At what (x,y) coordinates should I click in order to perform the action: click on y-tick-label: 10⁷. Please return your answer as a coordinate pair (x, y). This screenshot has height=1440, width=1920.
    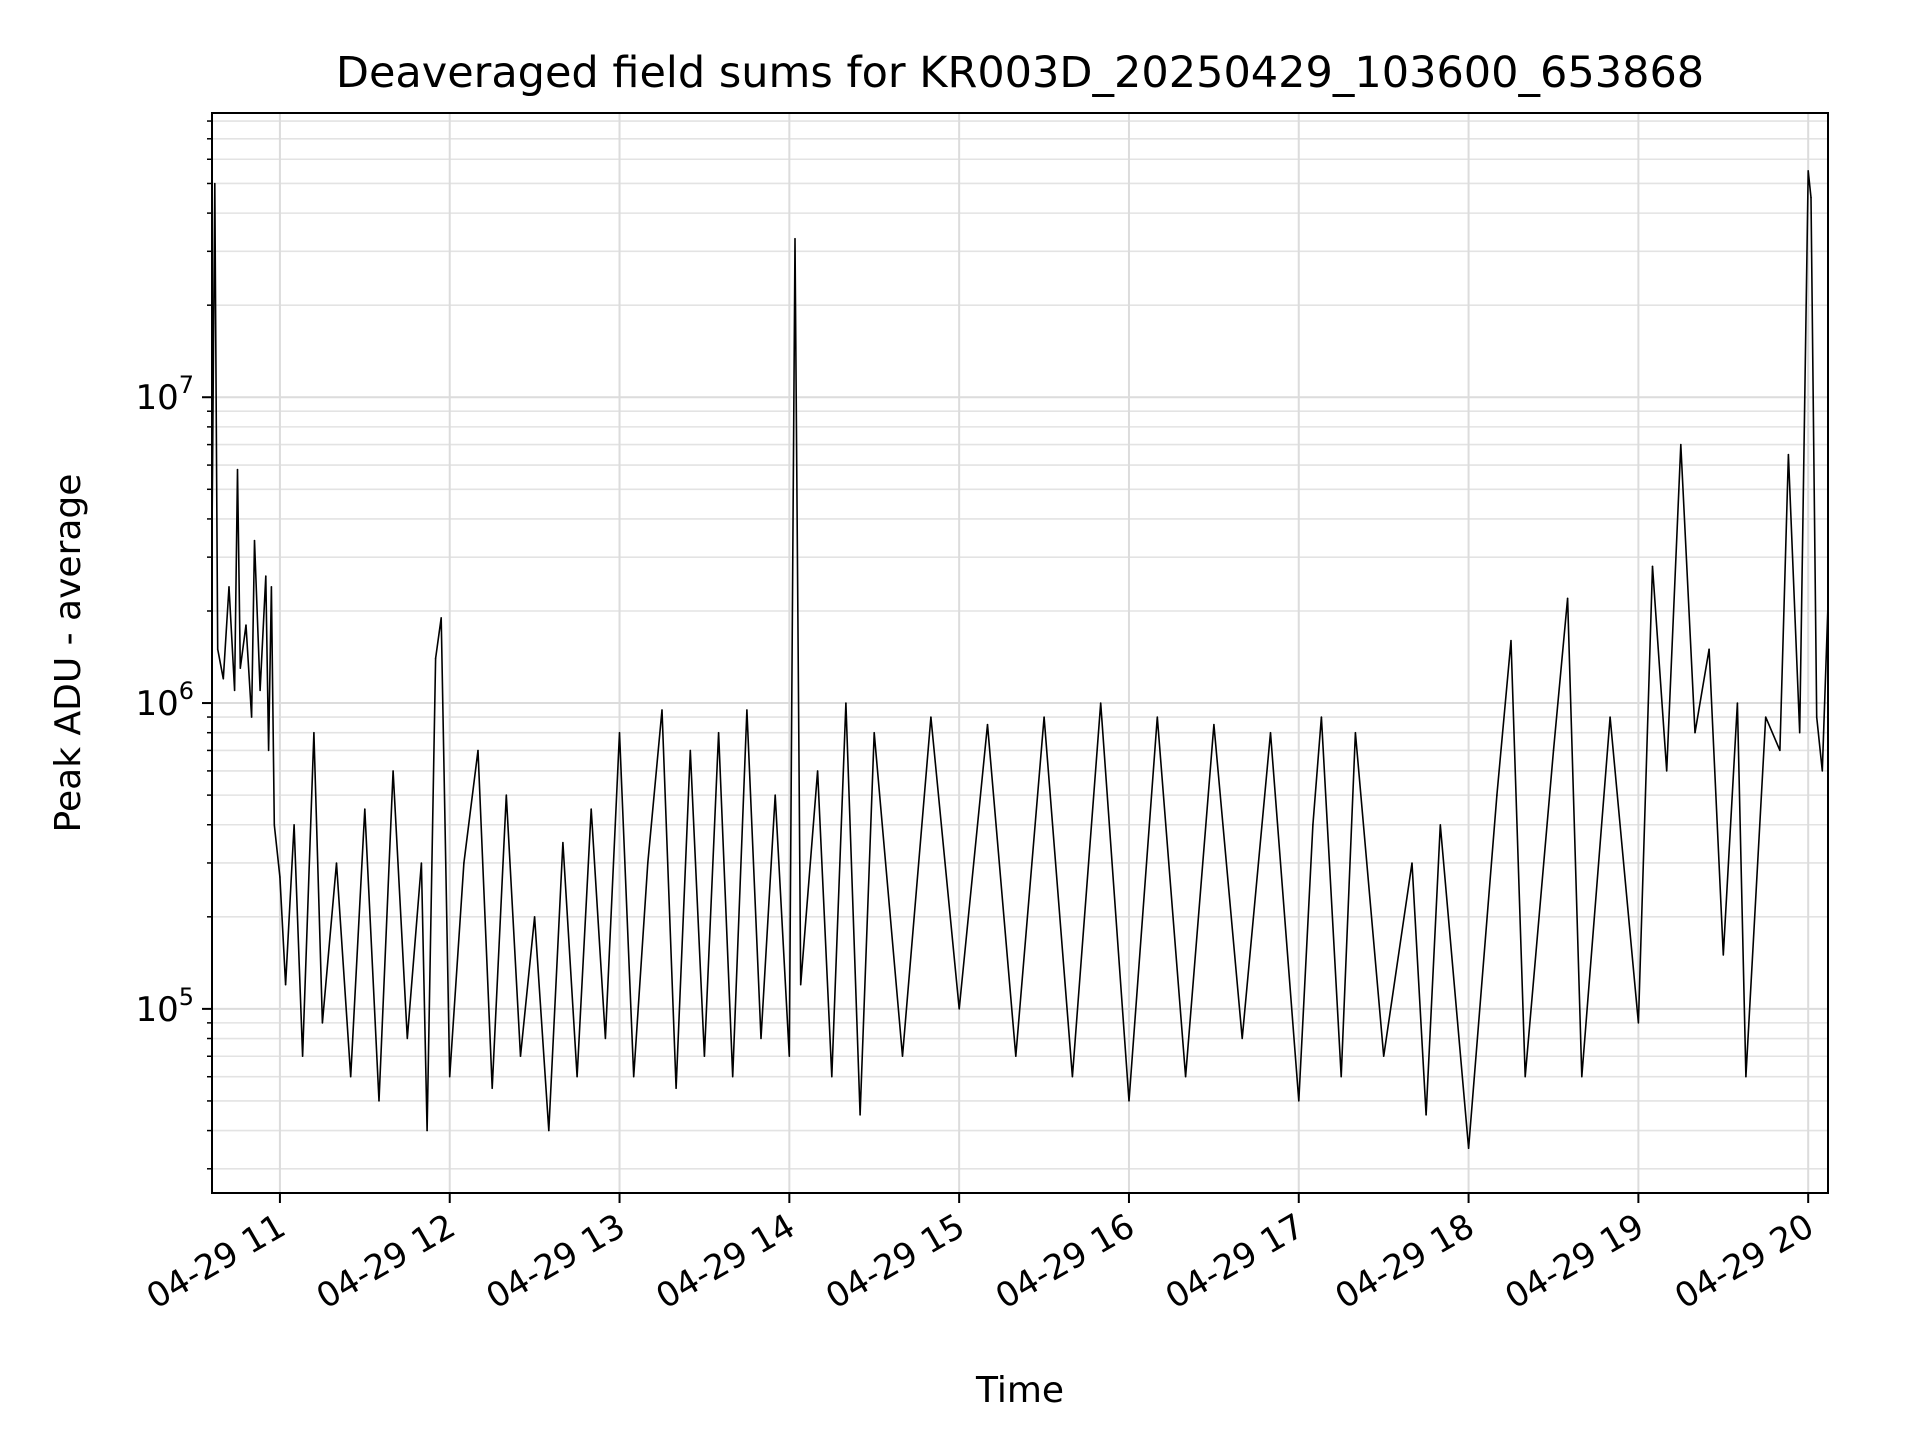
    Looking at the image, I should click on (164, 394).